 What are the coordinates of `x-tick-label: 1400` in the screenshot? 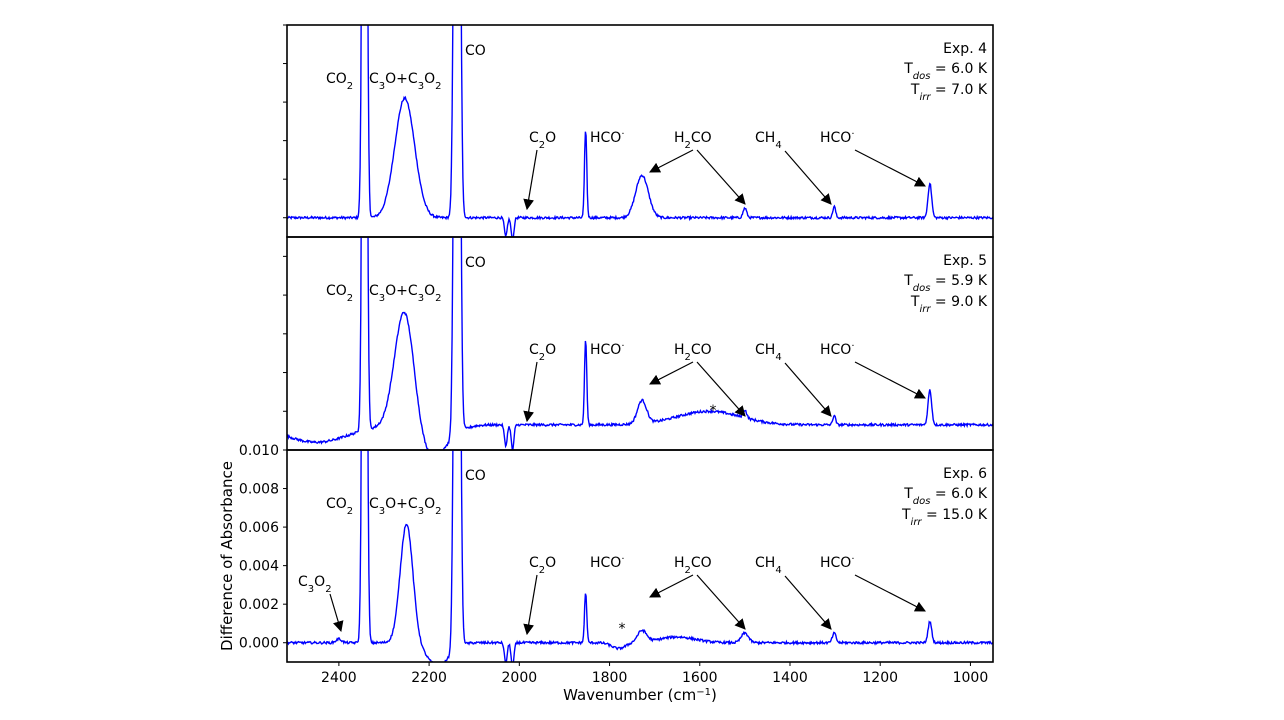 It's located at (790, 678).